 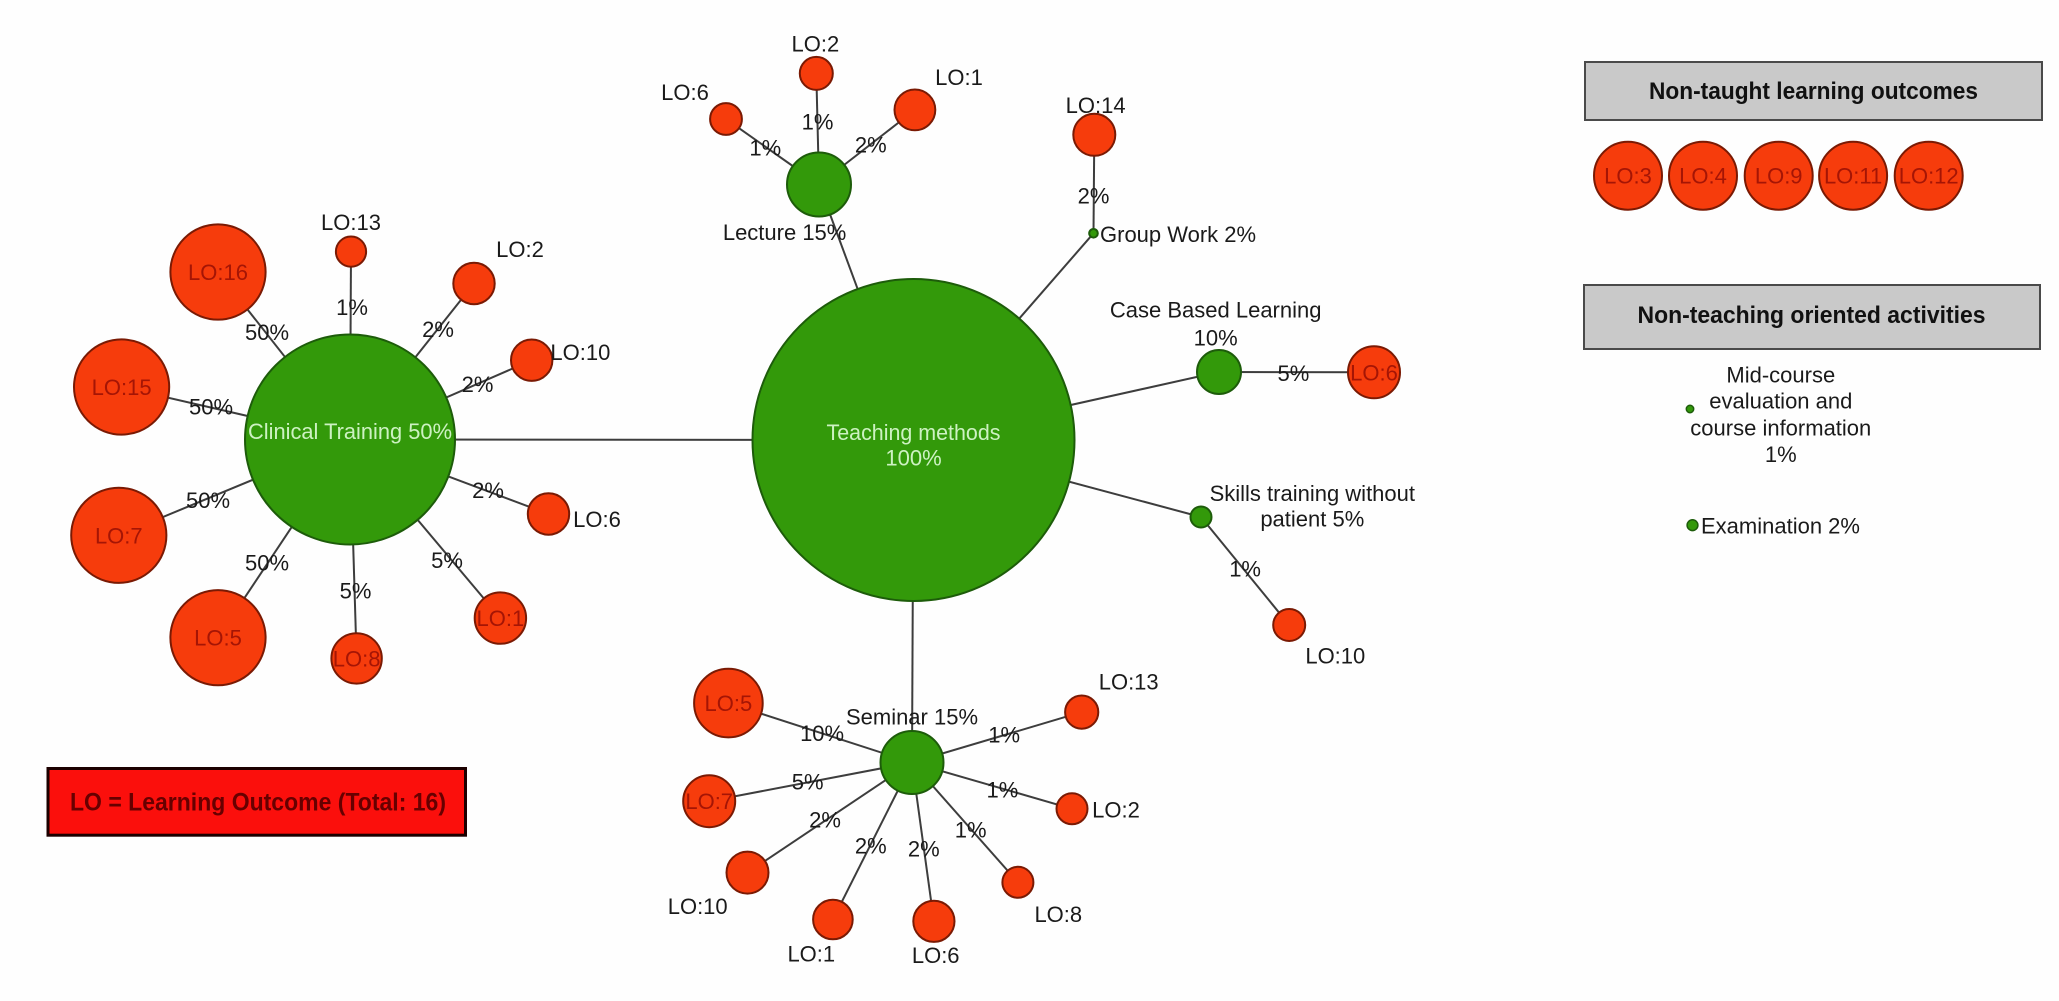 I want to click on svg-text: LO:9, so click(x=1779, y=176).